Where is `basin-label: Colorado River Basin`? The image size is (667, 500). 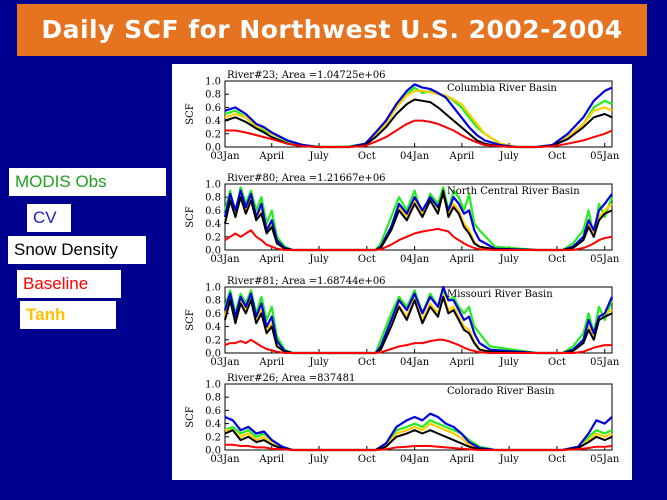
basin-label: Colorado River Basin is located at coordinates (501, 391).